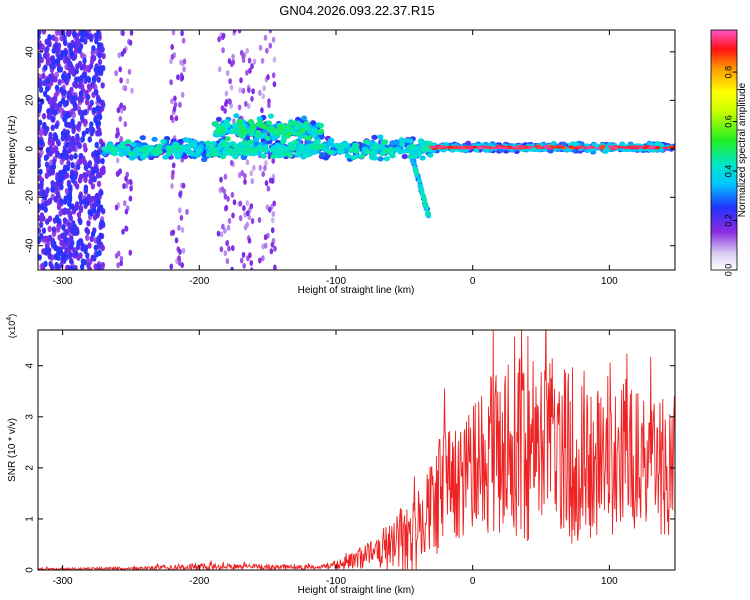 The image size is (750, 600). I want to click on spec-y-tick-label: -40, so click(30, 245).